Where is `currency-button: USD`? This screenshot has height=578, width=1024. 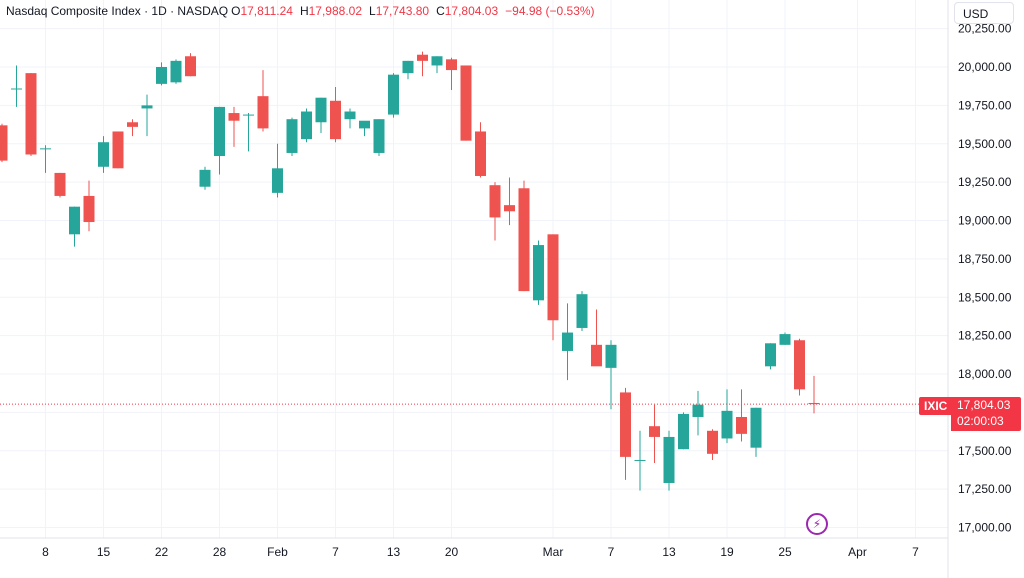
currency-button: USD is located at coordinates (984, 13).